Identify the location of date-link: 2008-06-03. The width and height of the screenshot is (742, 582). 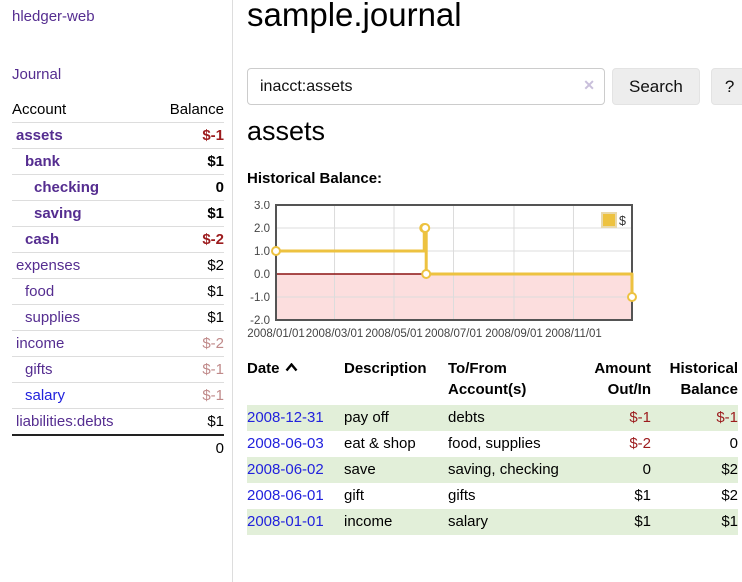
(285, 443).